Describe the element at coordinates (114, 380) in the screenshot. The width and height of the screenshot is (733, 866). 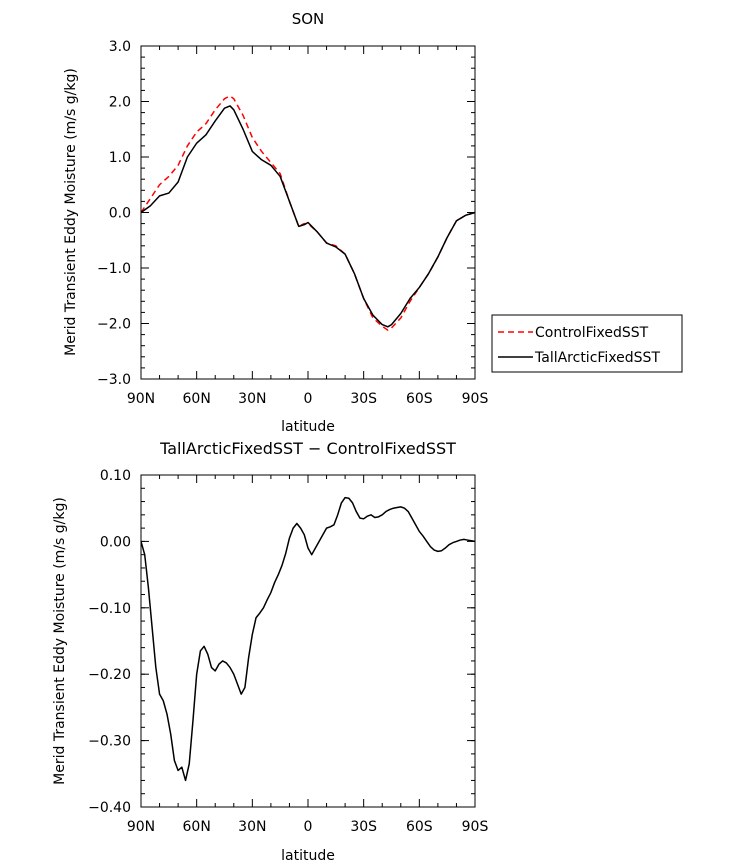
I see `top-y-tick-label: −3.0` at that location.